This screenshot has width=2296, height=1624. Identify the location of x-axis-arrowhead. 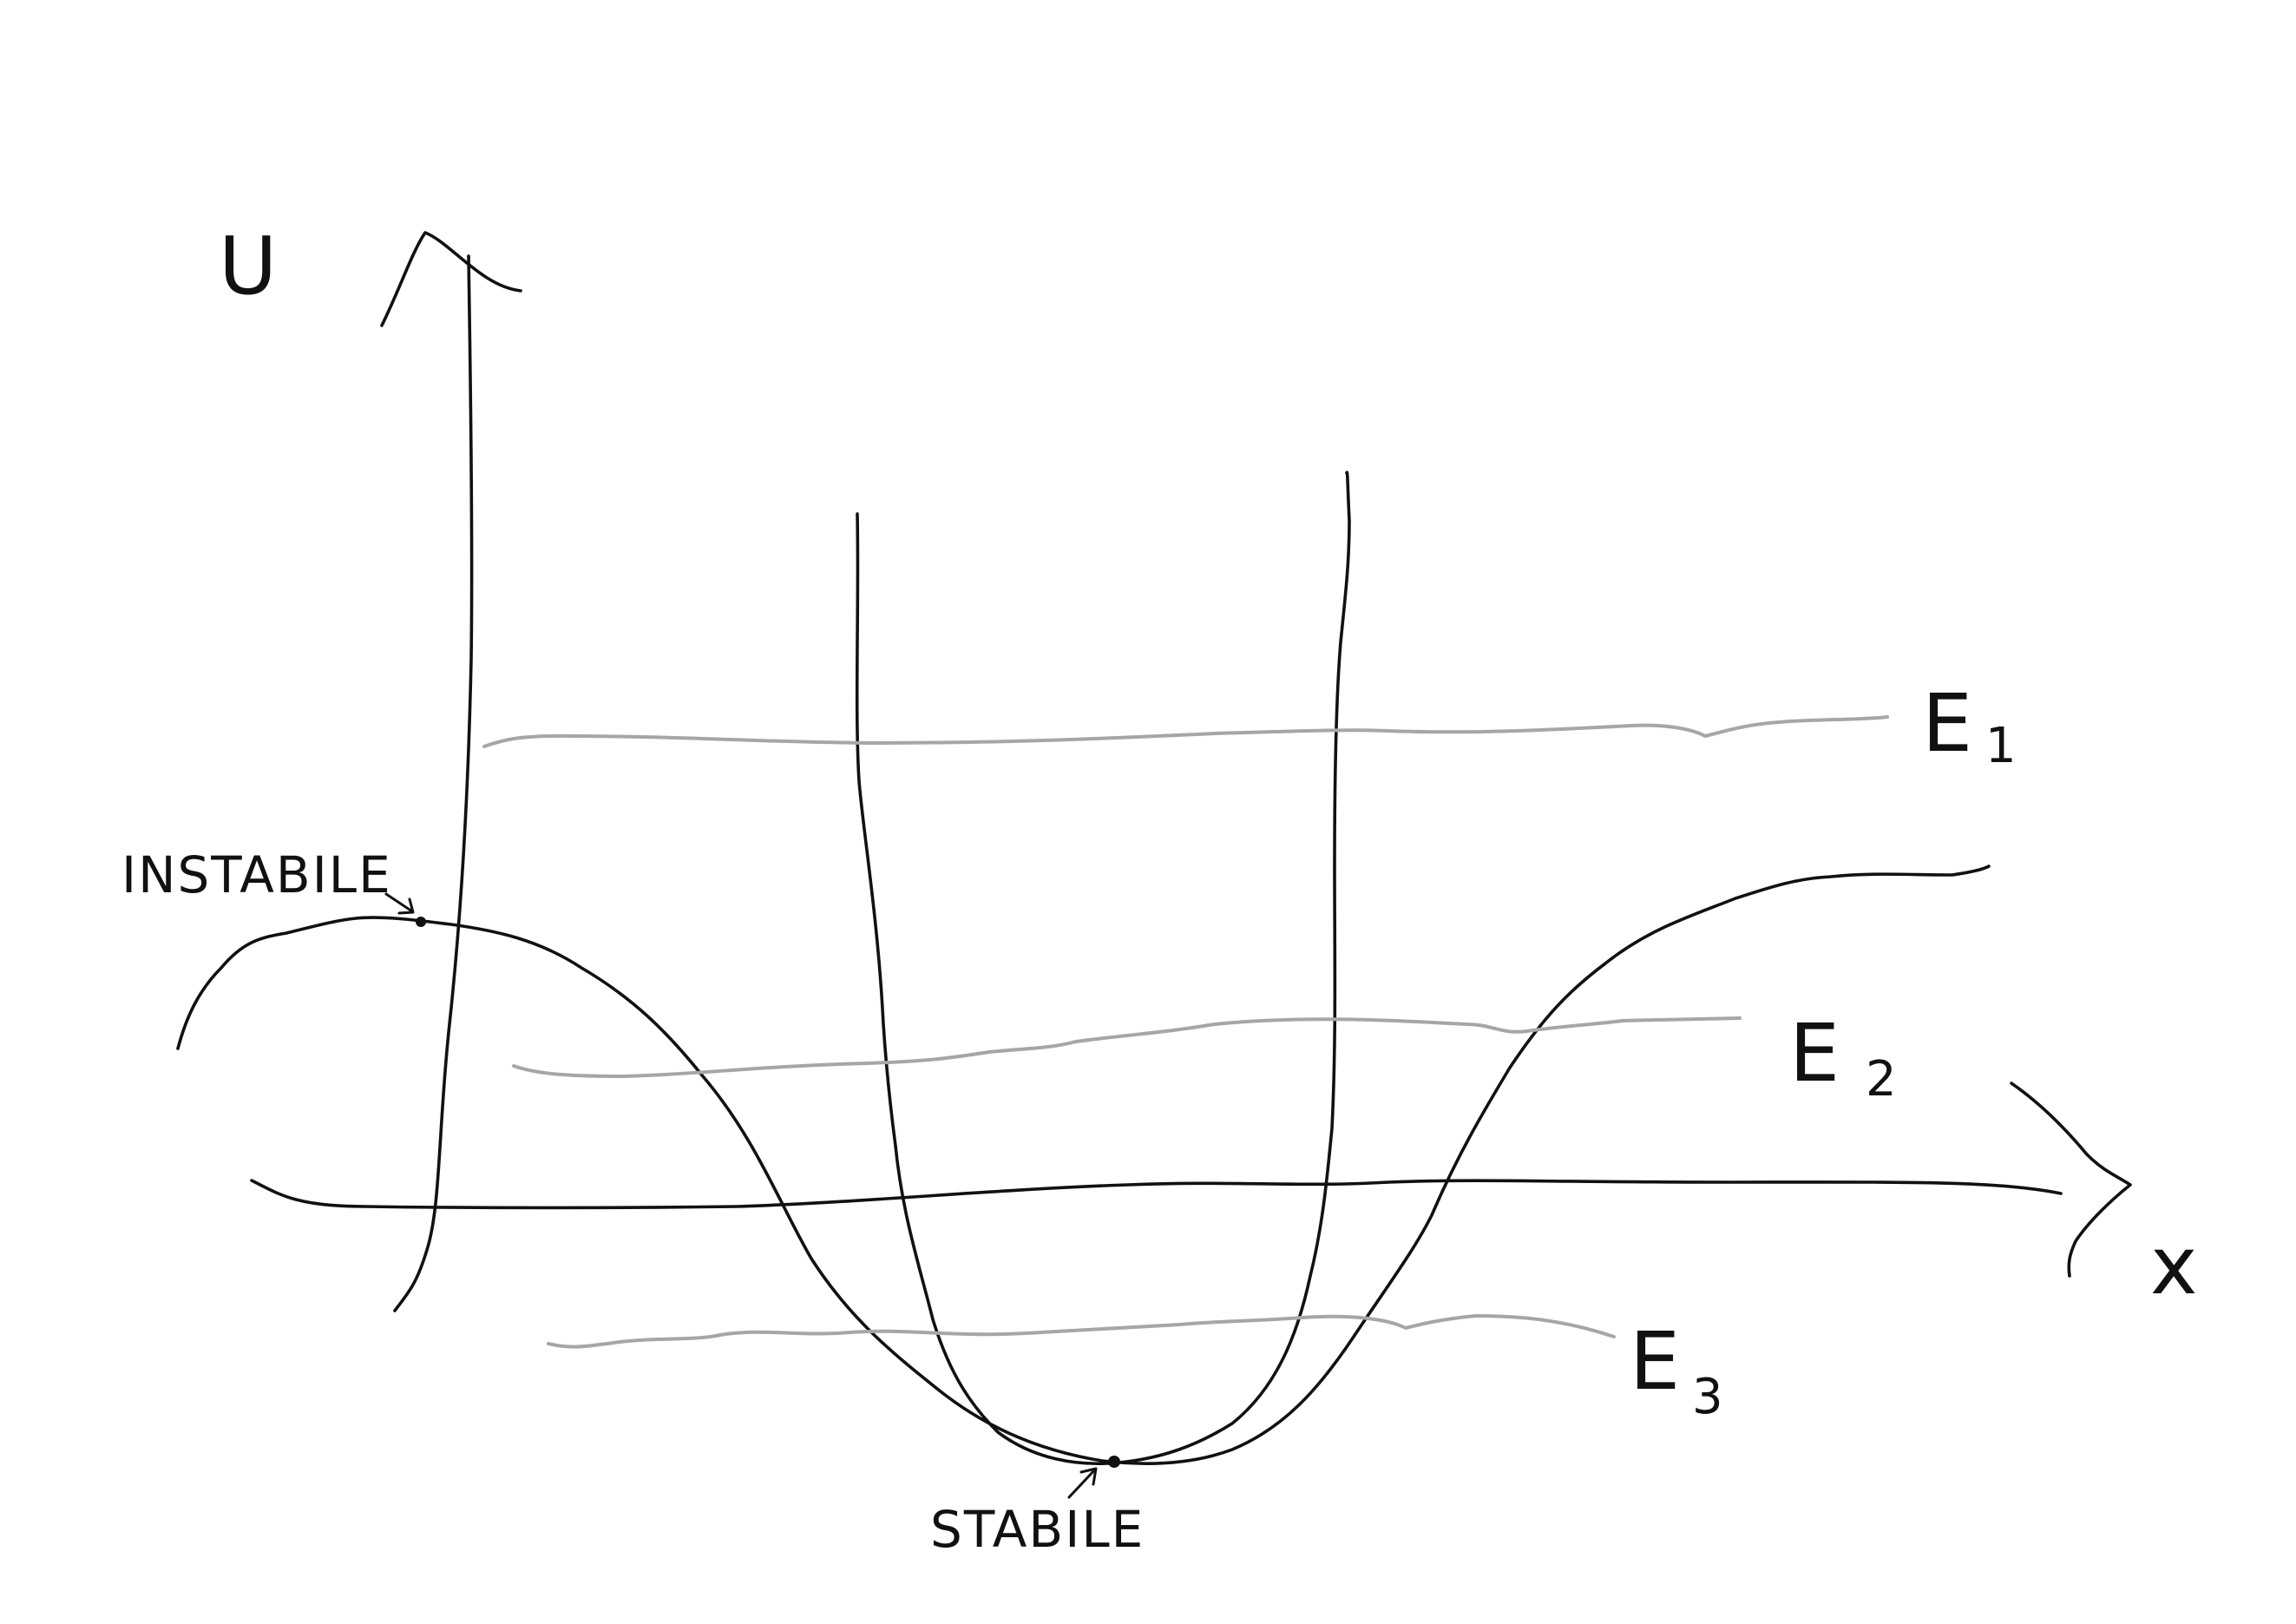
(2071, 1180).